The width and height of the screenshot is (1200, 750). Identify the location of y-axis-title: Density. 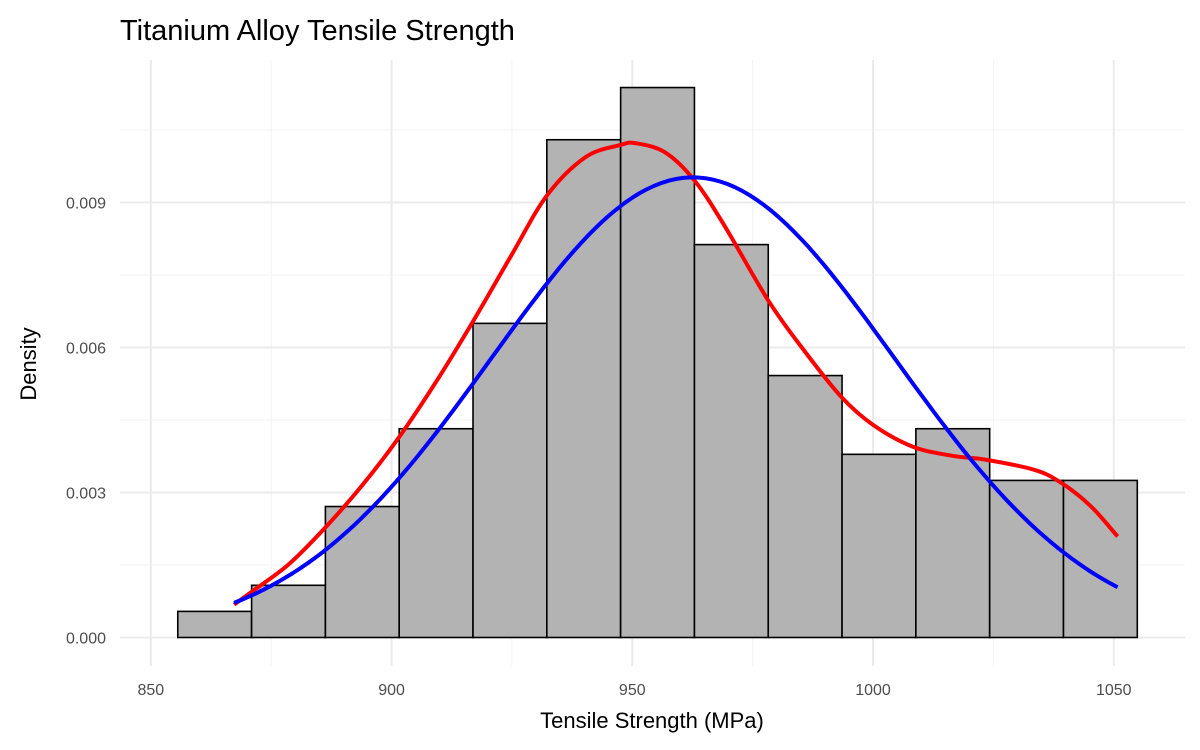
(28, 363).